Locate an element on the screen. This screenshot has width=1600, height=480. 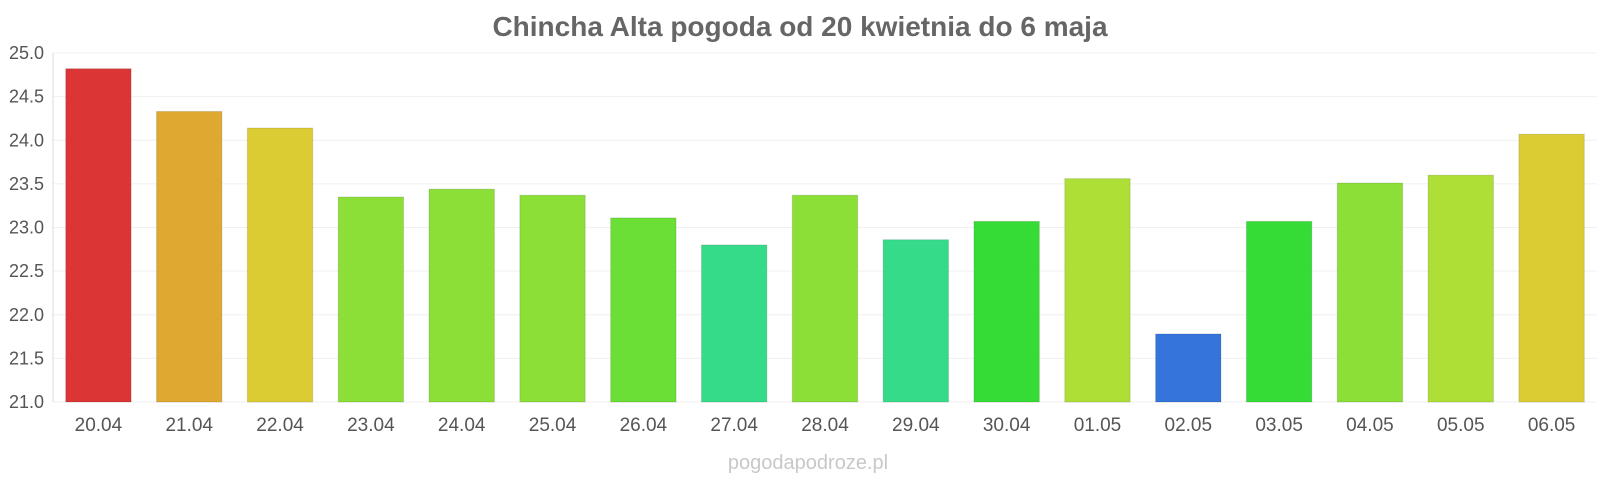
y-tick-label: 24.0 is located at coordinates (26, 140).